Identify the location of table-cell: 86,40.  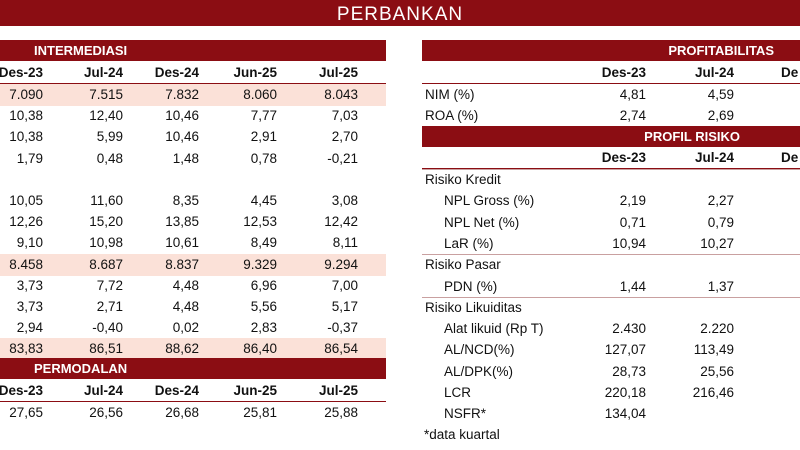
(260, 349).